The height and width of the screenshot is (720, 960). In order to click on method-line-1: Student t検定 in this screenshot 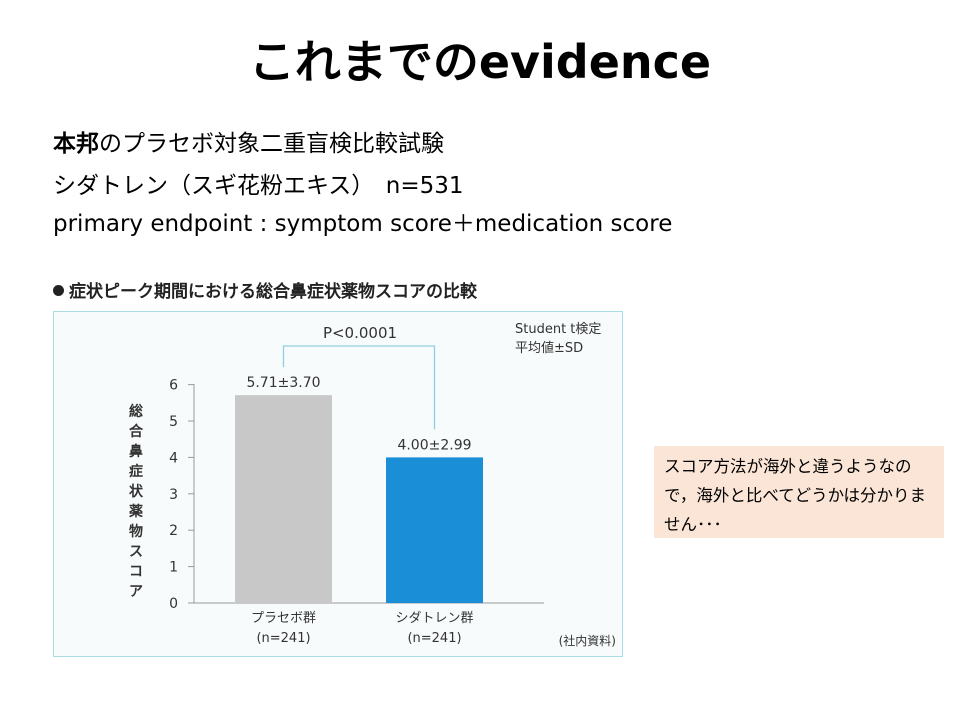, I will do `click(558, 329)`.